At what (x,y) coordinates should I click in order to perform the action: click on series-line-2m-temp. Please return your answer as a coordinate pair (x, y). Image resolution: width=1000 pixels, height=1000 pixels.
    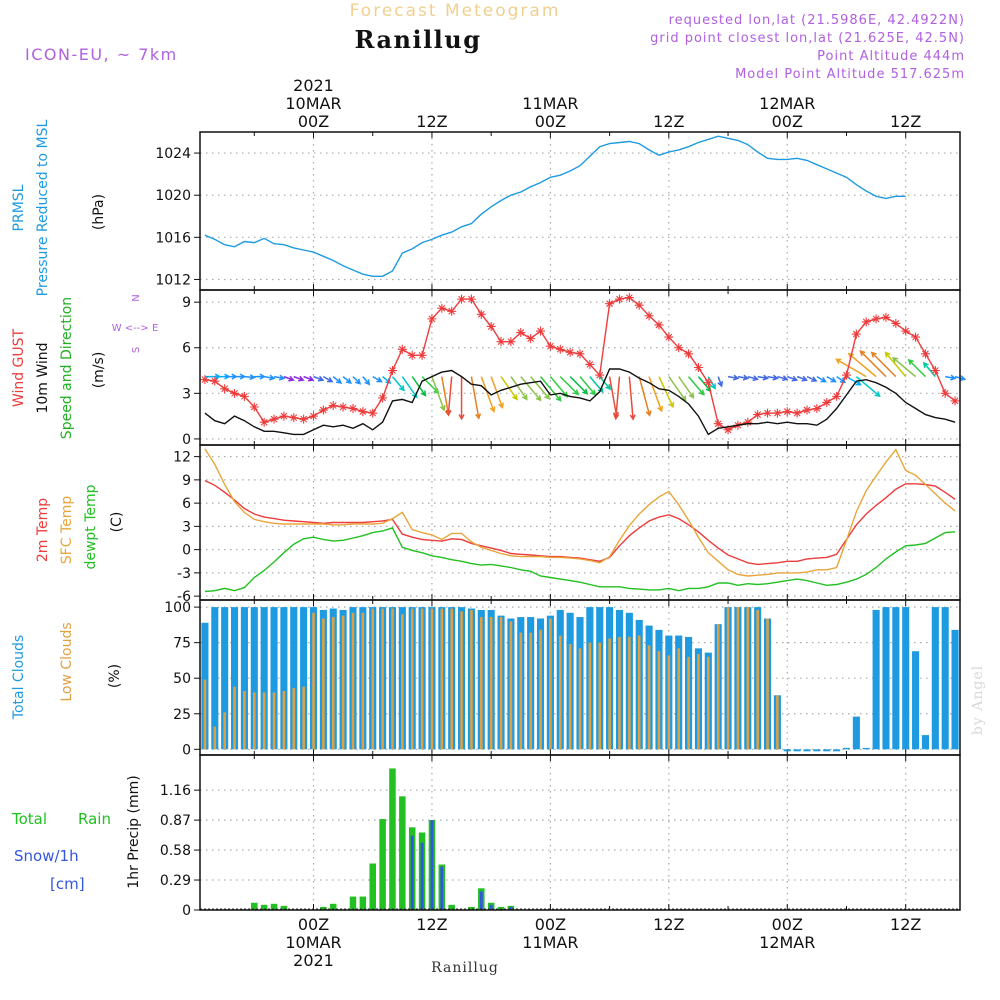
    Looking at the image, I should click on (580, 522).